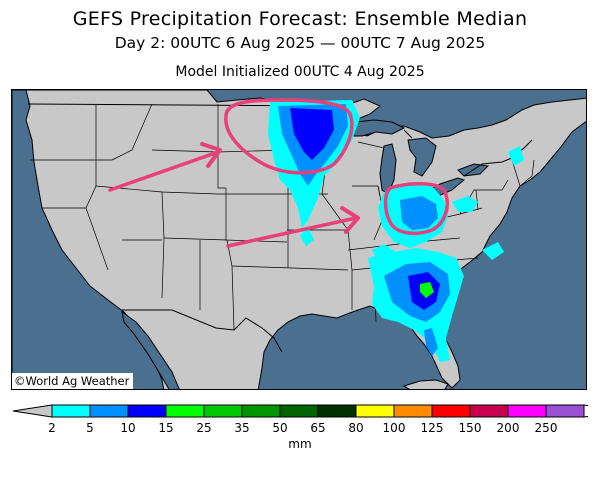  What do you see at coordinates (166, 428) in the screenshot?
I see `colorbar-tick-label: 15` at bounding box center [166, 428].